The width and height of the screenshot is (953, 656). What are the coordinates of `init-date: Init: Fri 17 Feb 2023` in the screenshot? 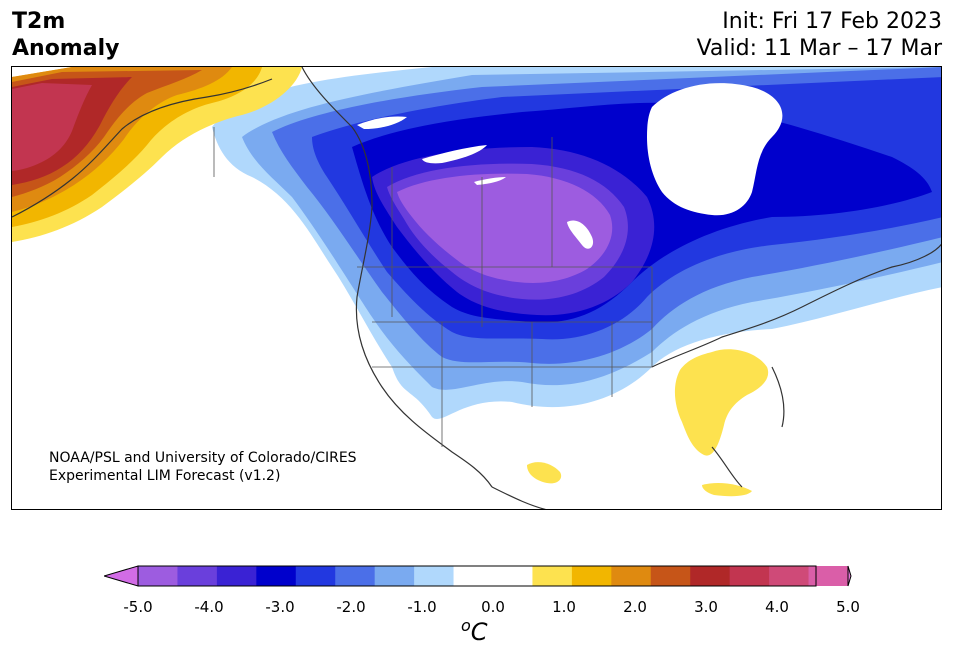 It's located at (832, 21).